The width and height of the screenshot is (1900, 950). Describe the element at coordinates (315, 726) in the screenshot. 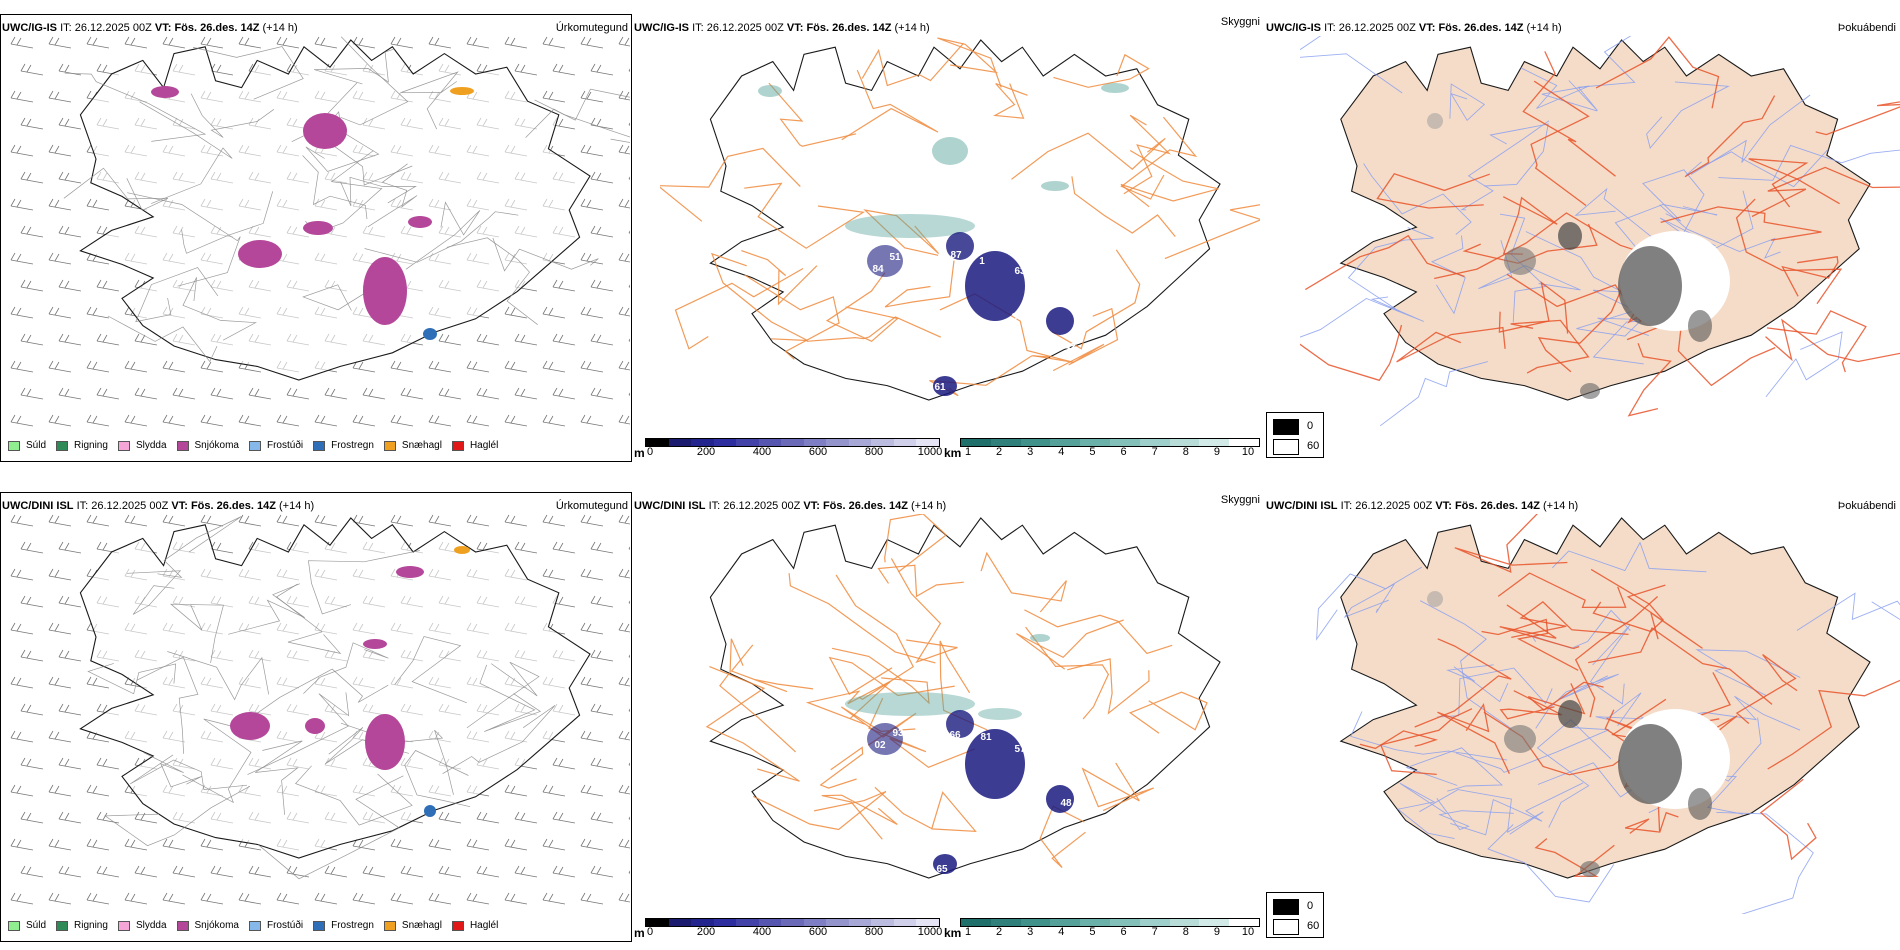

I see `snow-area` at that location.